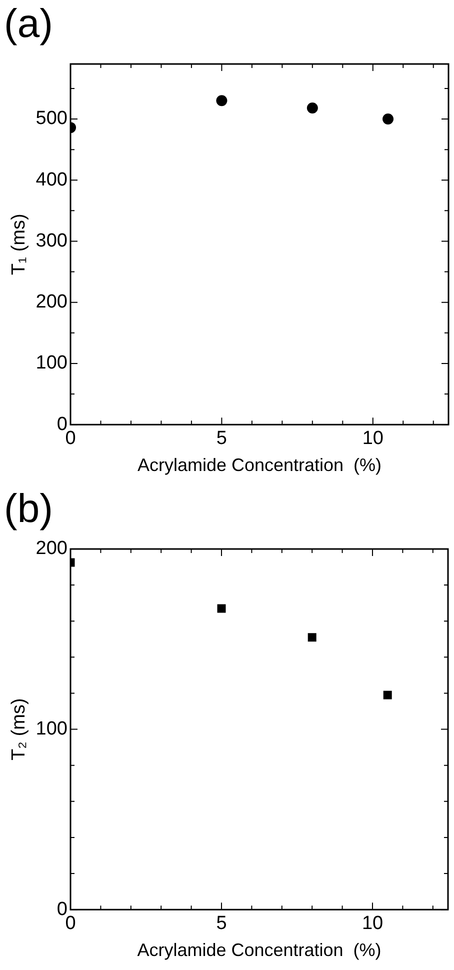  What do you see at coordinates (52, 119) in the screenshot?
I see `y-tick-label: 500` at bounding box center [52, 119].